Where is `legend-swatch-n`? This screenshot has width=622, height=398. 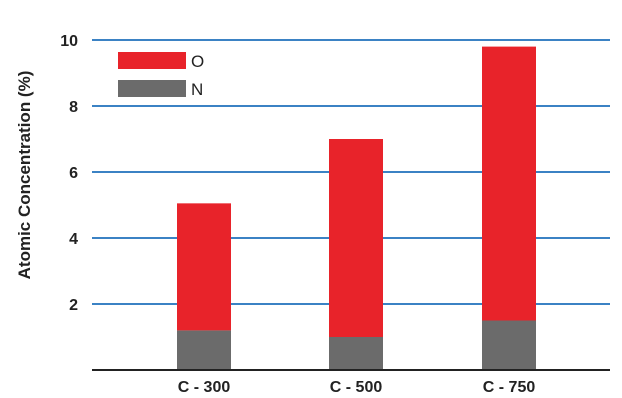
legend-swatch-n is located at coordinates (152, 88).